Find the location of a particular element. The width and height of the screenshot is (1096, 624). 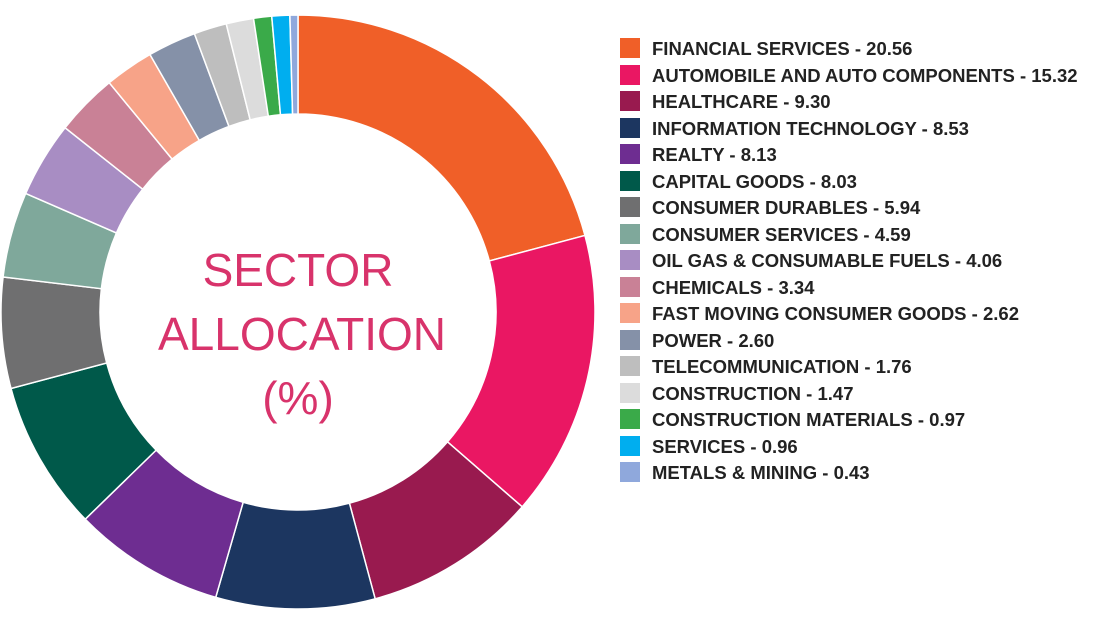

legend-text: OIL GAS & CONSUMABLE FUELS4.06 is located at coordinates (827, 261).